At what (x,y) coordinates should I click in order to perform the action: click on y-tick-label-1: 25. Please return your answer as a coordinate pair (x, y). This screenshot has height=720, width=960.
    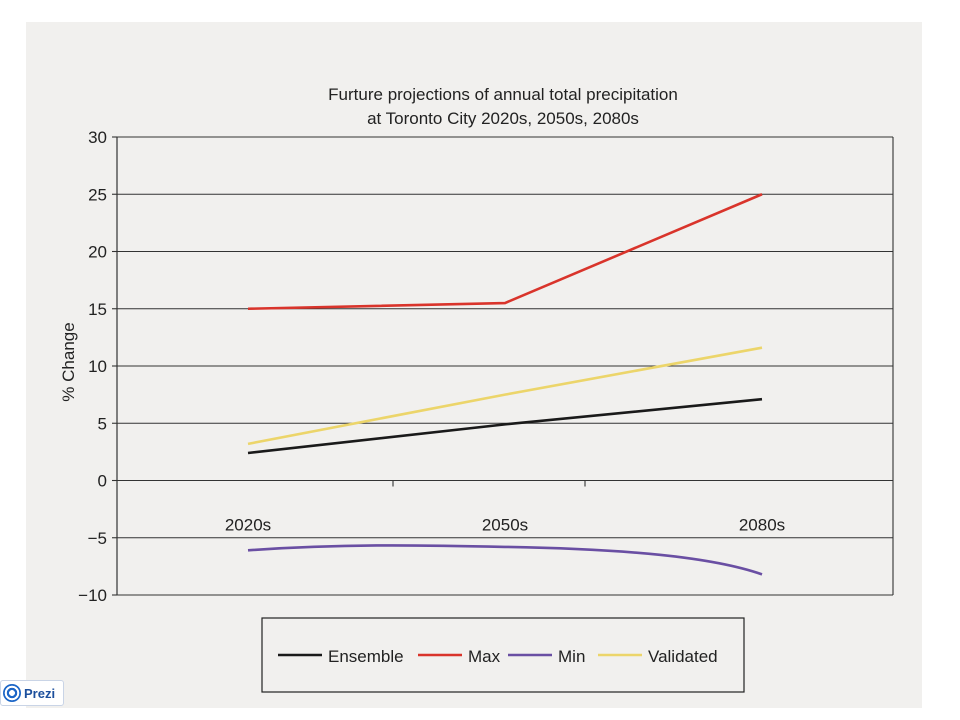
    Looking at the image, I should click on (97, 194).